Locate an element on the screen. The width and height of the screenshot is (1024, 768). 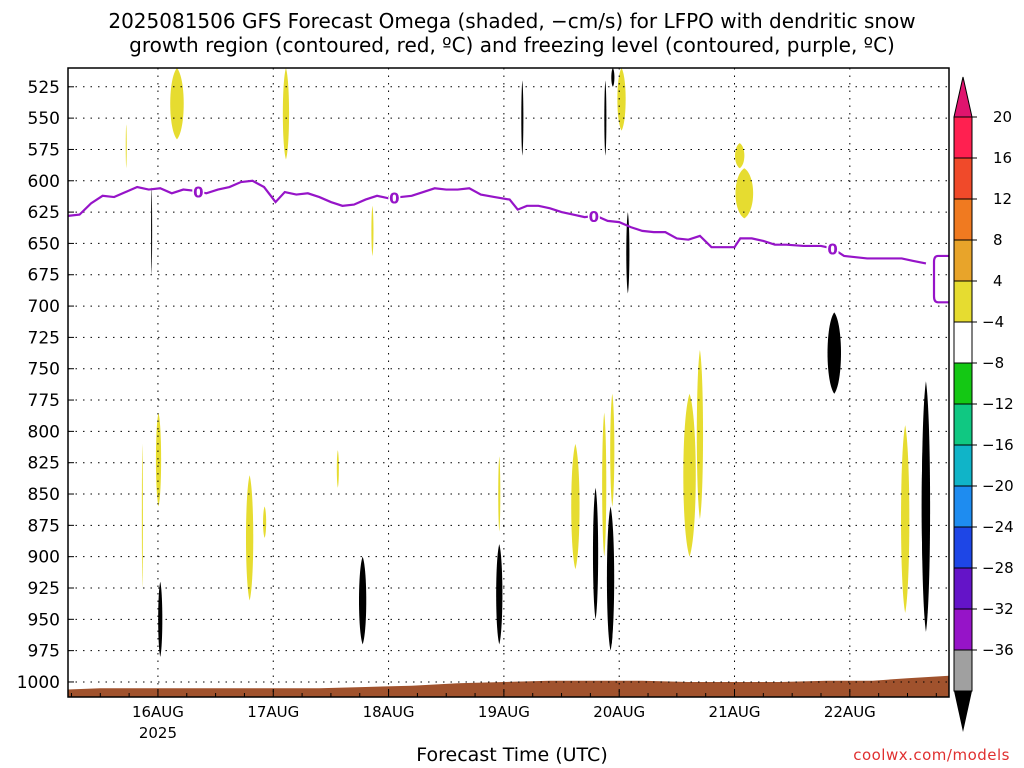
y-tick-label: 700 is located at coordinates (44, 307).